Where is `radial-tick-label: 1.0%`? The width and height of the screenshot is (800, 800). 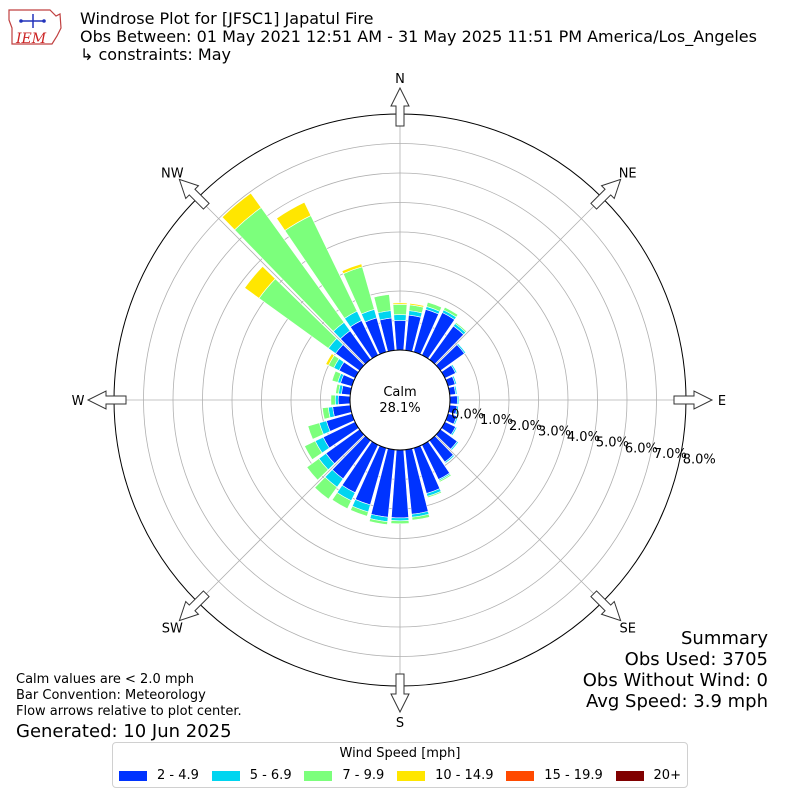 radial-tick-label: 1.0% is located at coordinates (496, 420).